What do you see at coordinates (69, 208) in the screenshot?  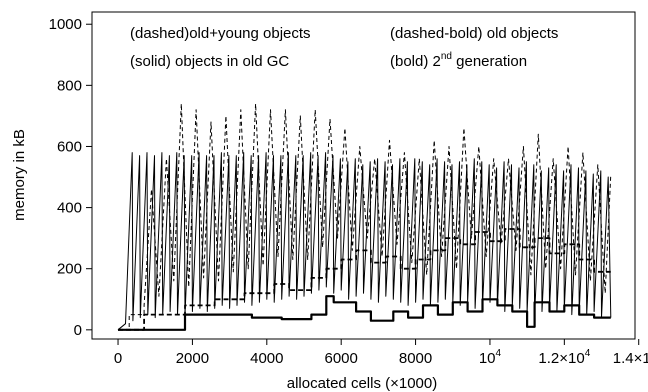 I see `y-tick-label: 400` at bounding box center [69, 208].